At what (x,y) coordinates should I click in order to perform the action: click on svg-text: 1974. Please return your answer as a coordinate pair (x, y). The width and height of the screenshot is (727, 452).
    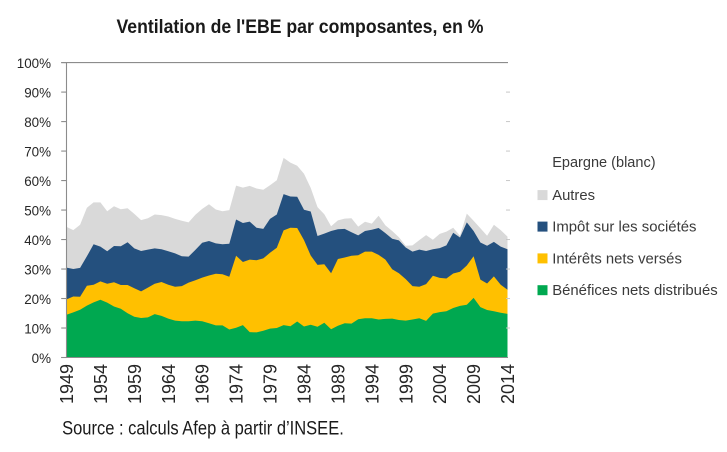
    Looking at the image, I should click on (237, 384).